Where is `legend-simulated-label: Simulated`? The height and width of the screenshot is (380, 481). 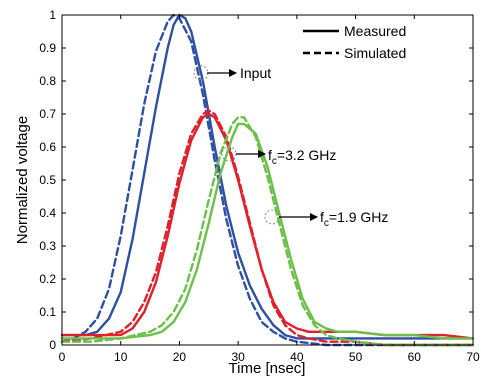 legend-simulated-label: Simulated is located at coordinates (375, 53).